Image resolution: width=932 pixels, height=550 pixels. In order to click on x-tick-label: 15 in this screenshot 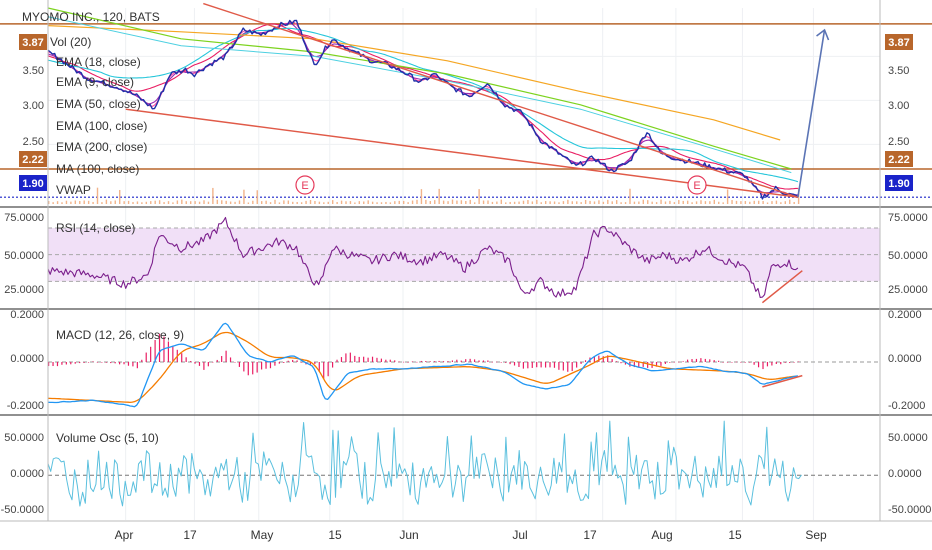, I will do `click(335, 535)`.